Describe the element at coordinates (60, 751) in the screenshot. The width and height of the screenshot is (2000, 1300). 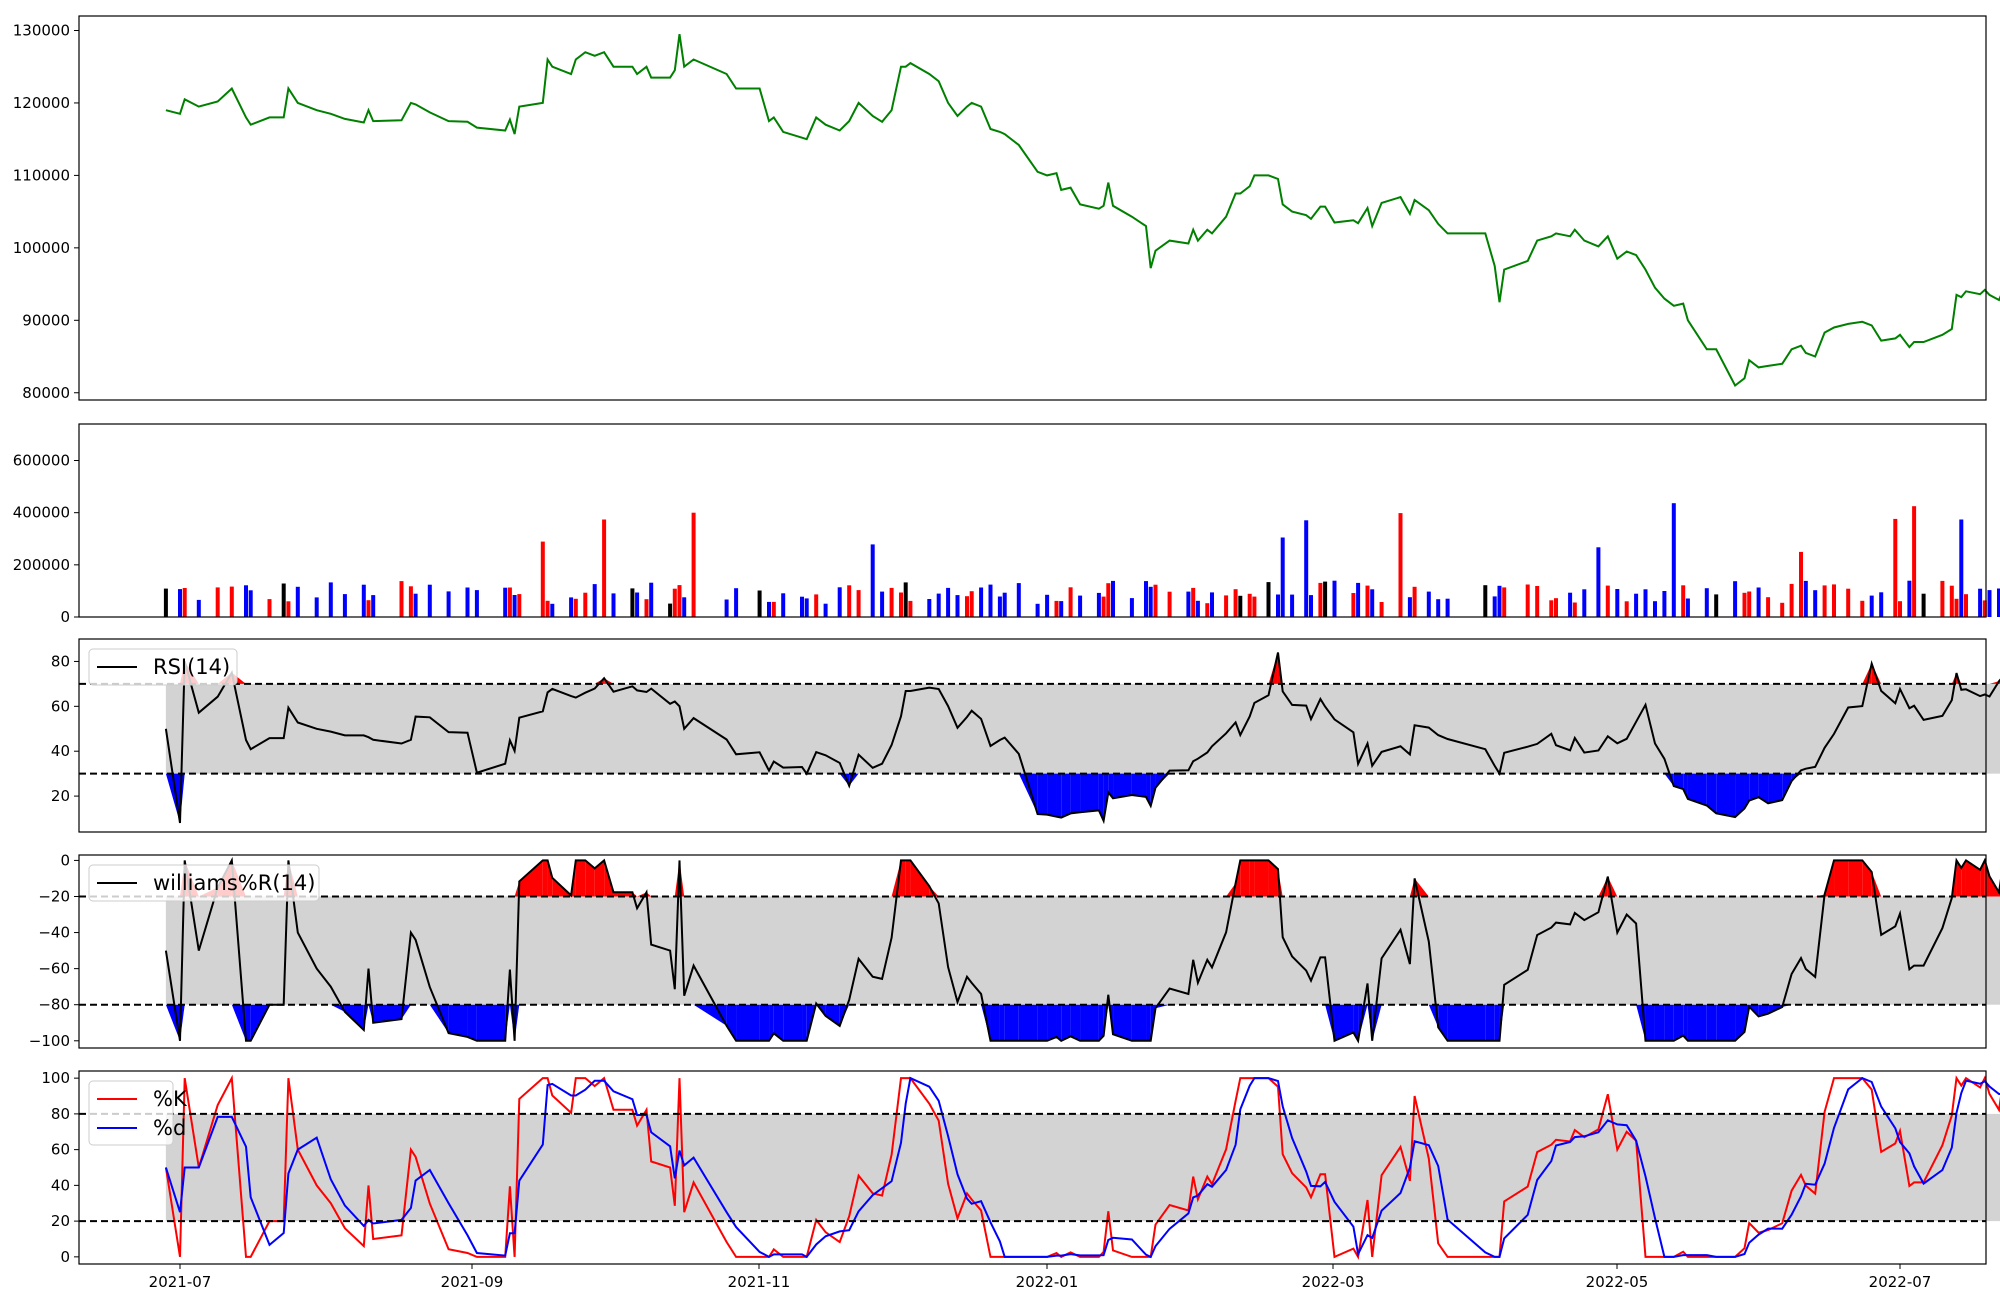
I see `y-tick-label-rsi: 40` at that location.